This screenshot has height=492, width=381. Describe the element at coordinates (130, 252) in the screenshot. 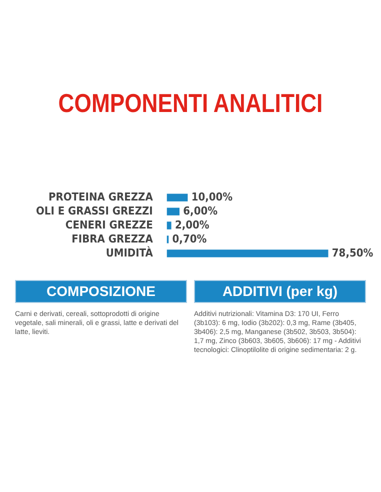

I see `y-tick-label: UMIDITÀ` at that location.